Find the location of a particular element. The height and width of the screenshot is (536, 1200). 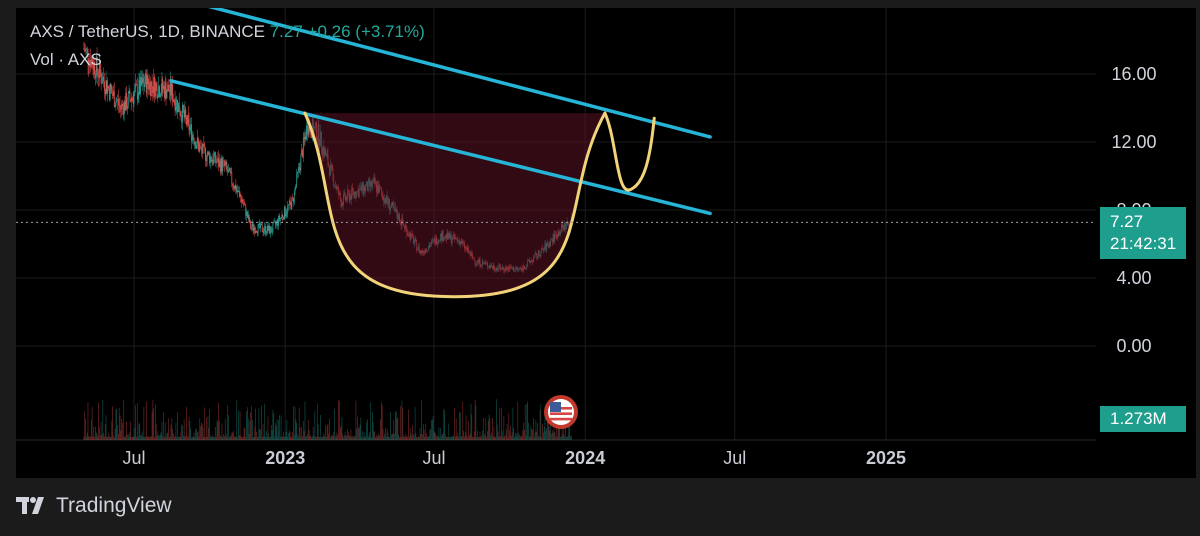

channel-line is located at coordinates (440, 147).